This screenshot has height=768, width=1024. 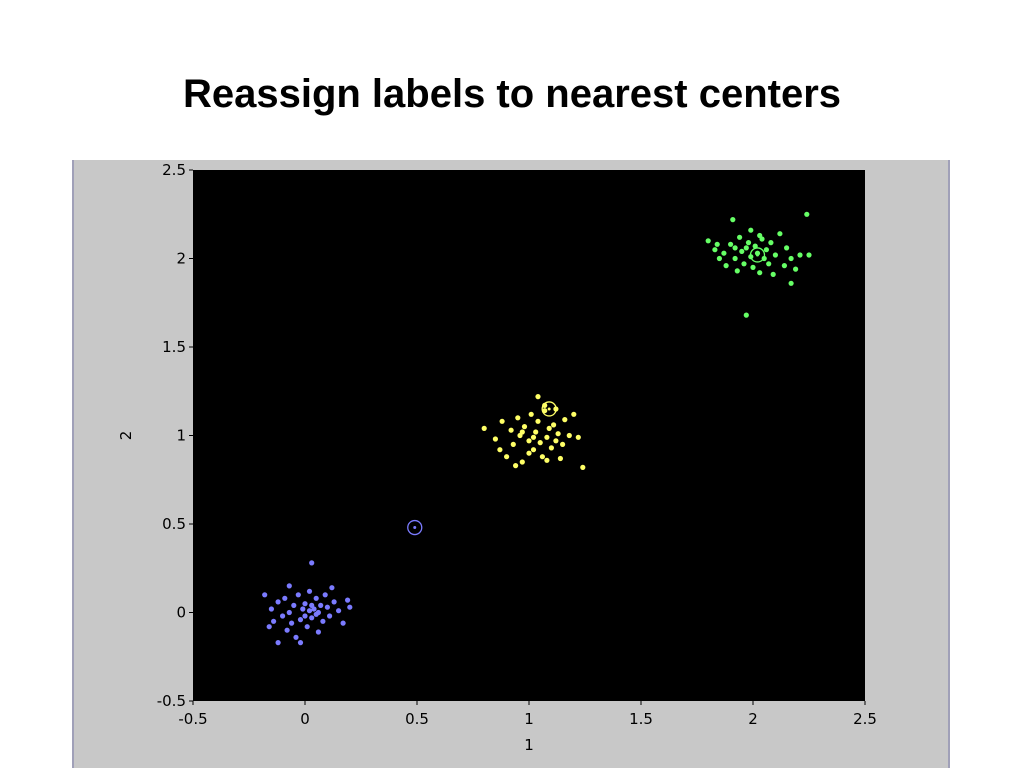 What do you see at coordinates (126, 436) in the screenshot?
I see `y-axis-label: 2` at bounding box center [126, 436].